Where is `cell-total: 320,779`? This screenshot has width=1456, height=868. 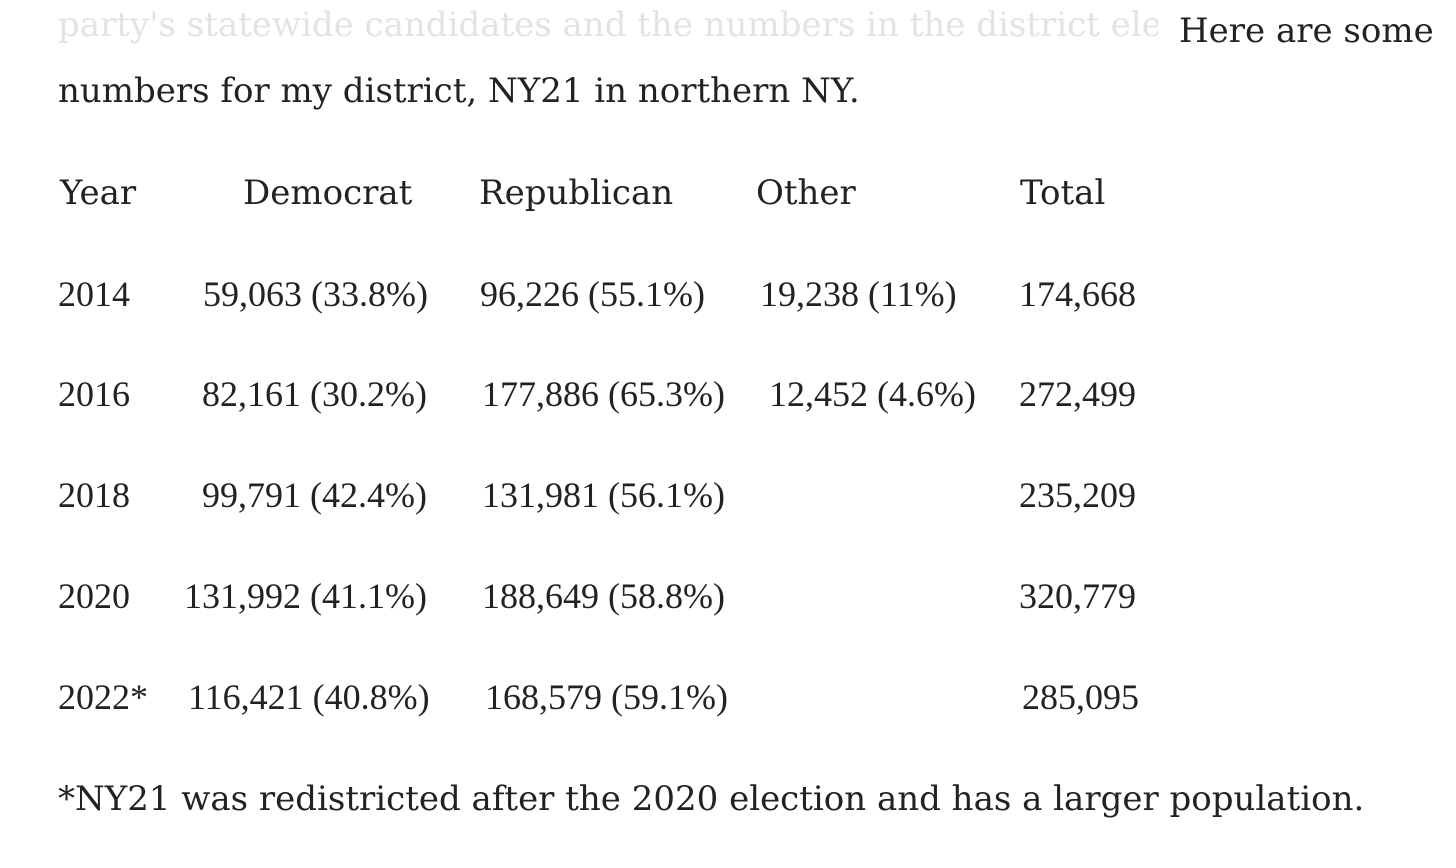
cell-total: 320,779 is located at coordinates (1077, 596).